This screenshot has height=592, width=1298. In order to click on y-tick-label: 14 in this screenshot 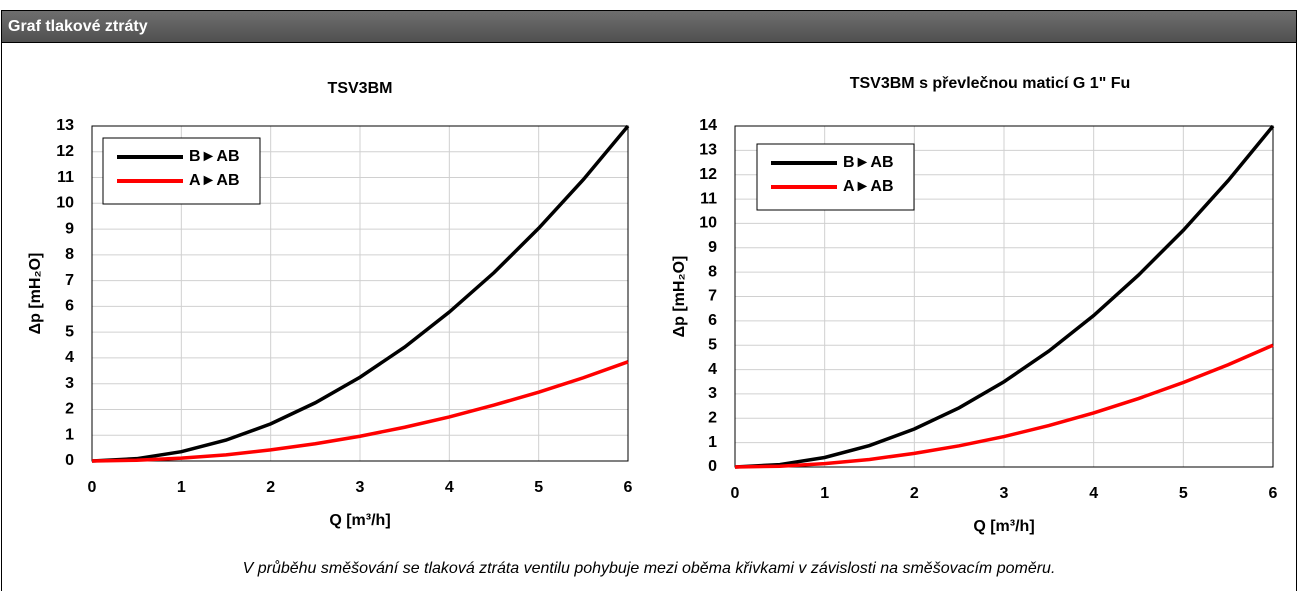, I will do `click(708, 125)`.